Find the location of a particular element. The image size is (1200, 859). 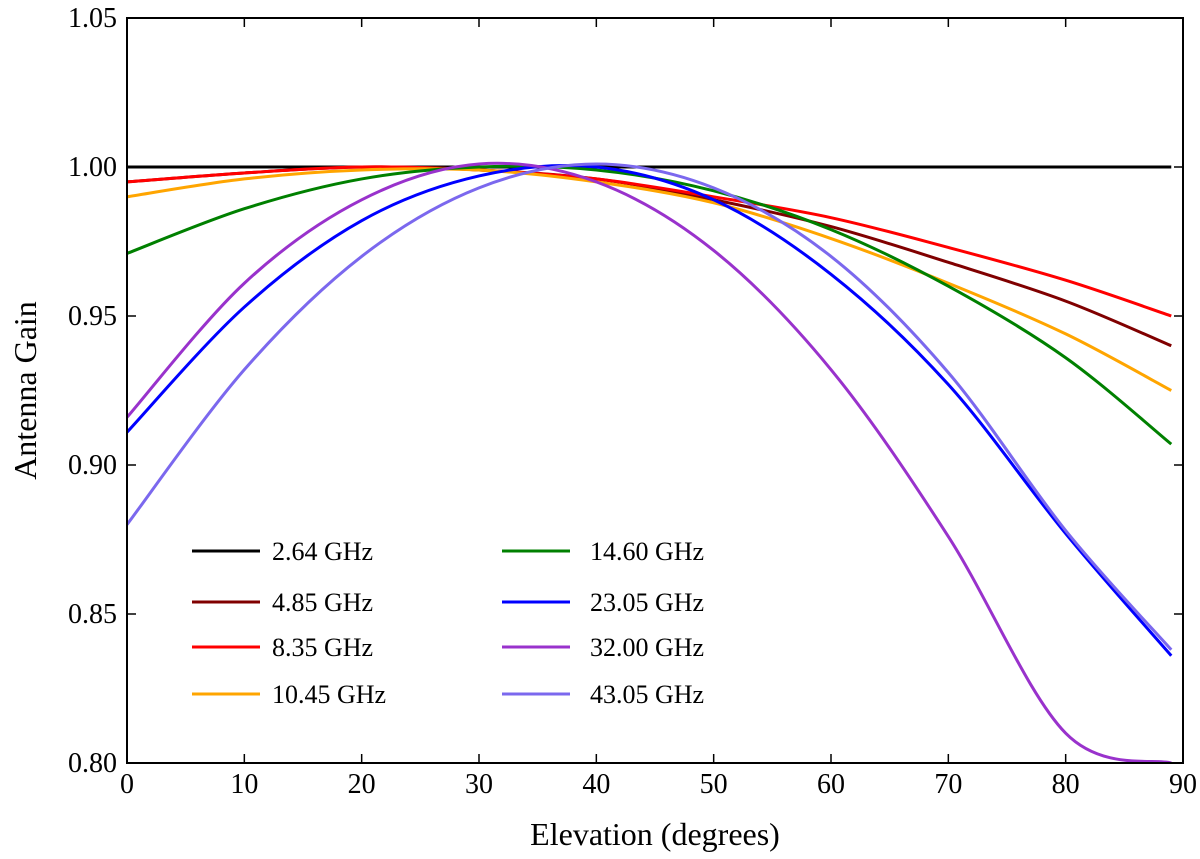

x-tick-label: 60 is located at coordinates (831, 784).